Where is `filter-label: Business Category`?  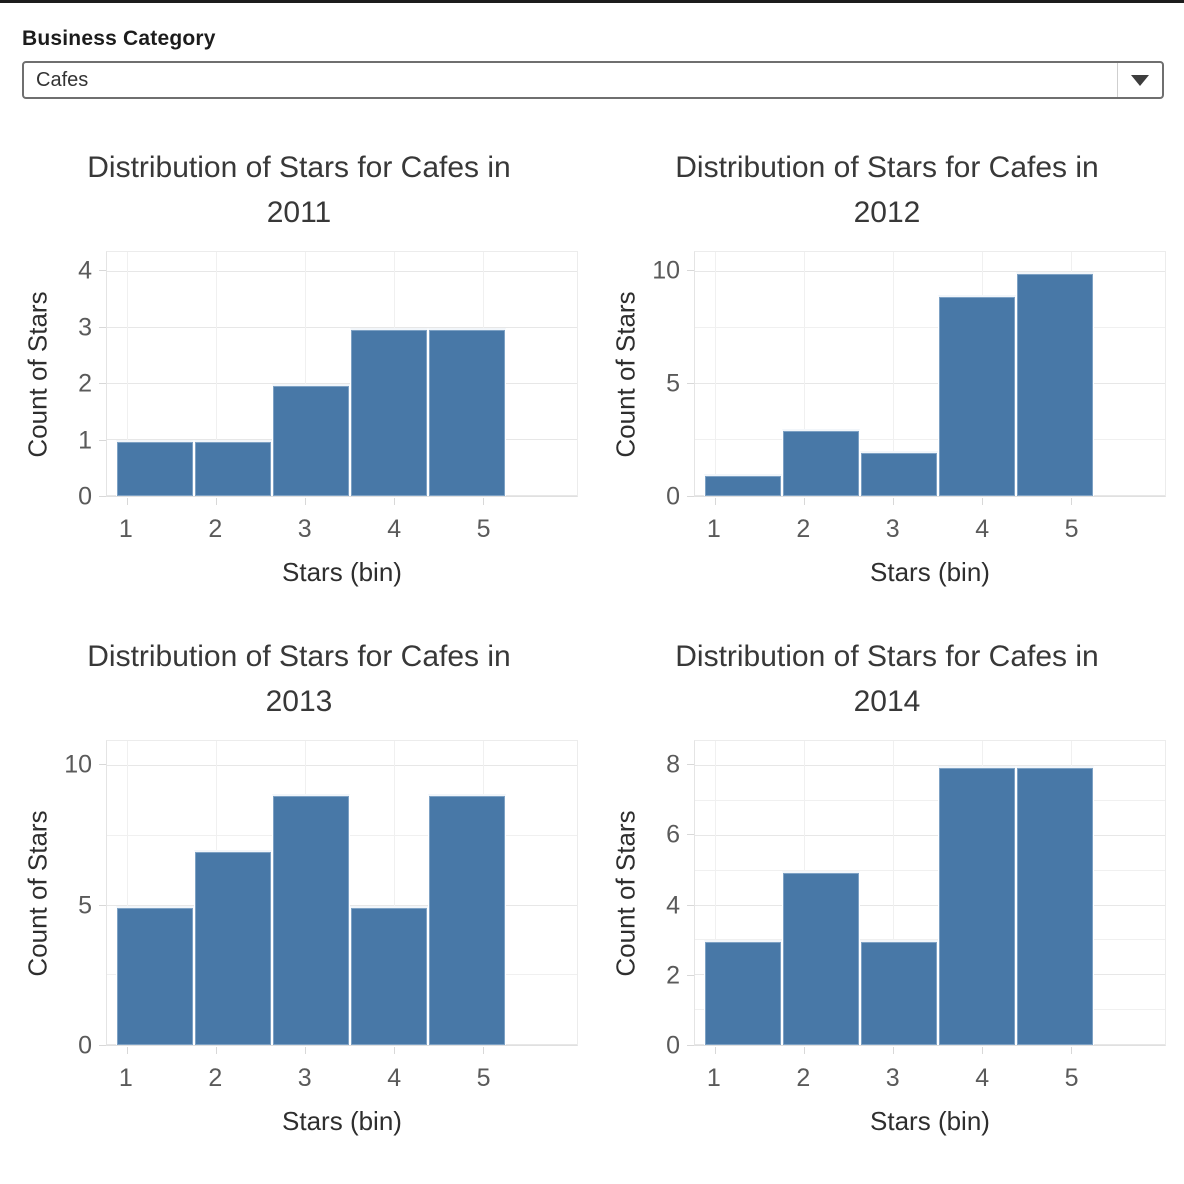
filter-label: Business Category is located at coordinates (119, 38).